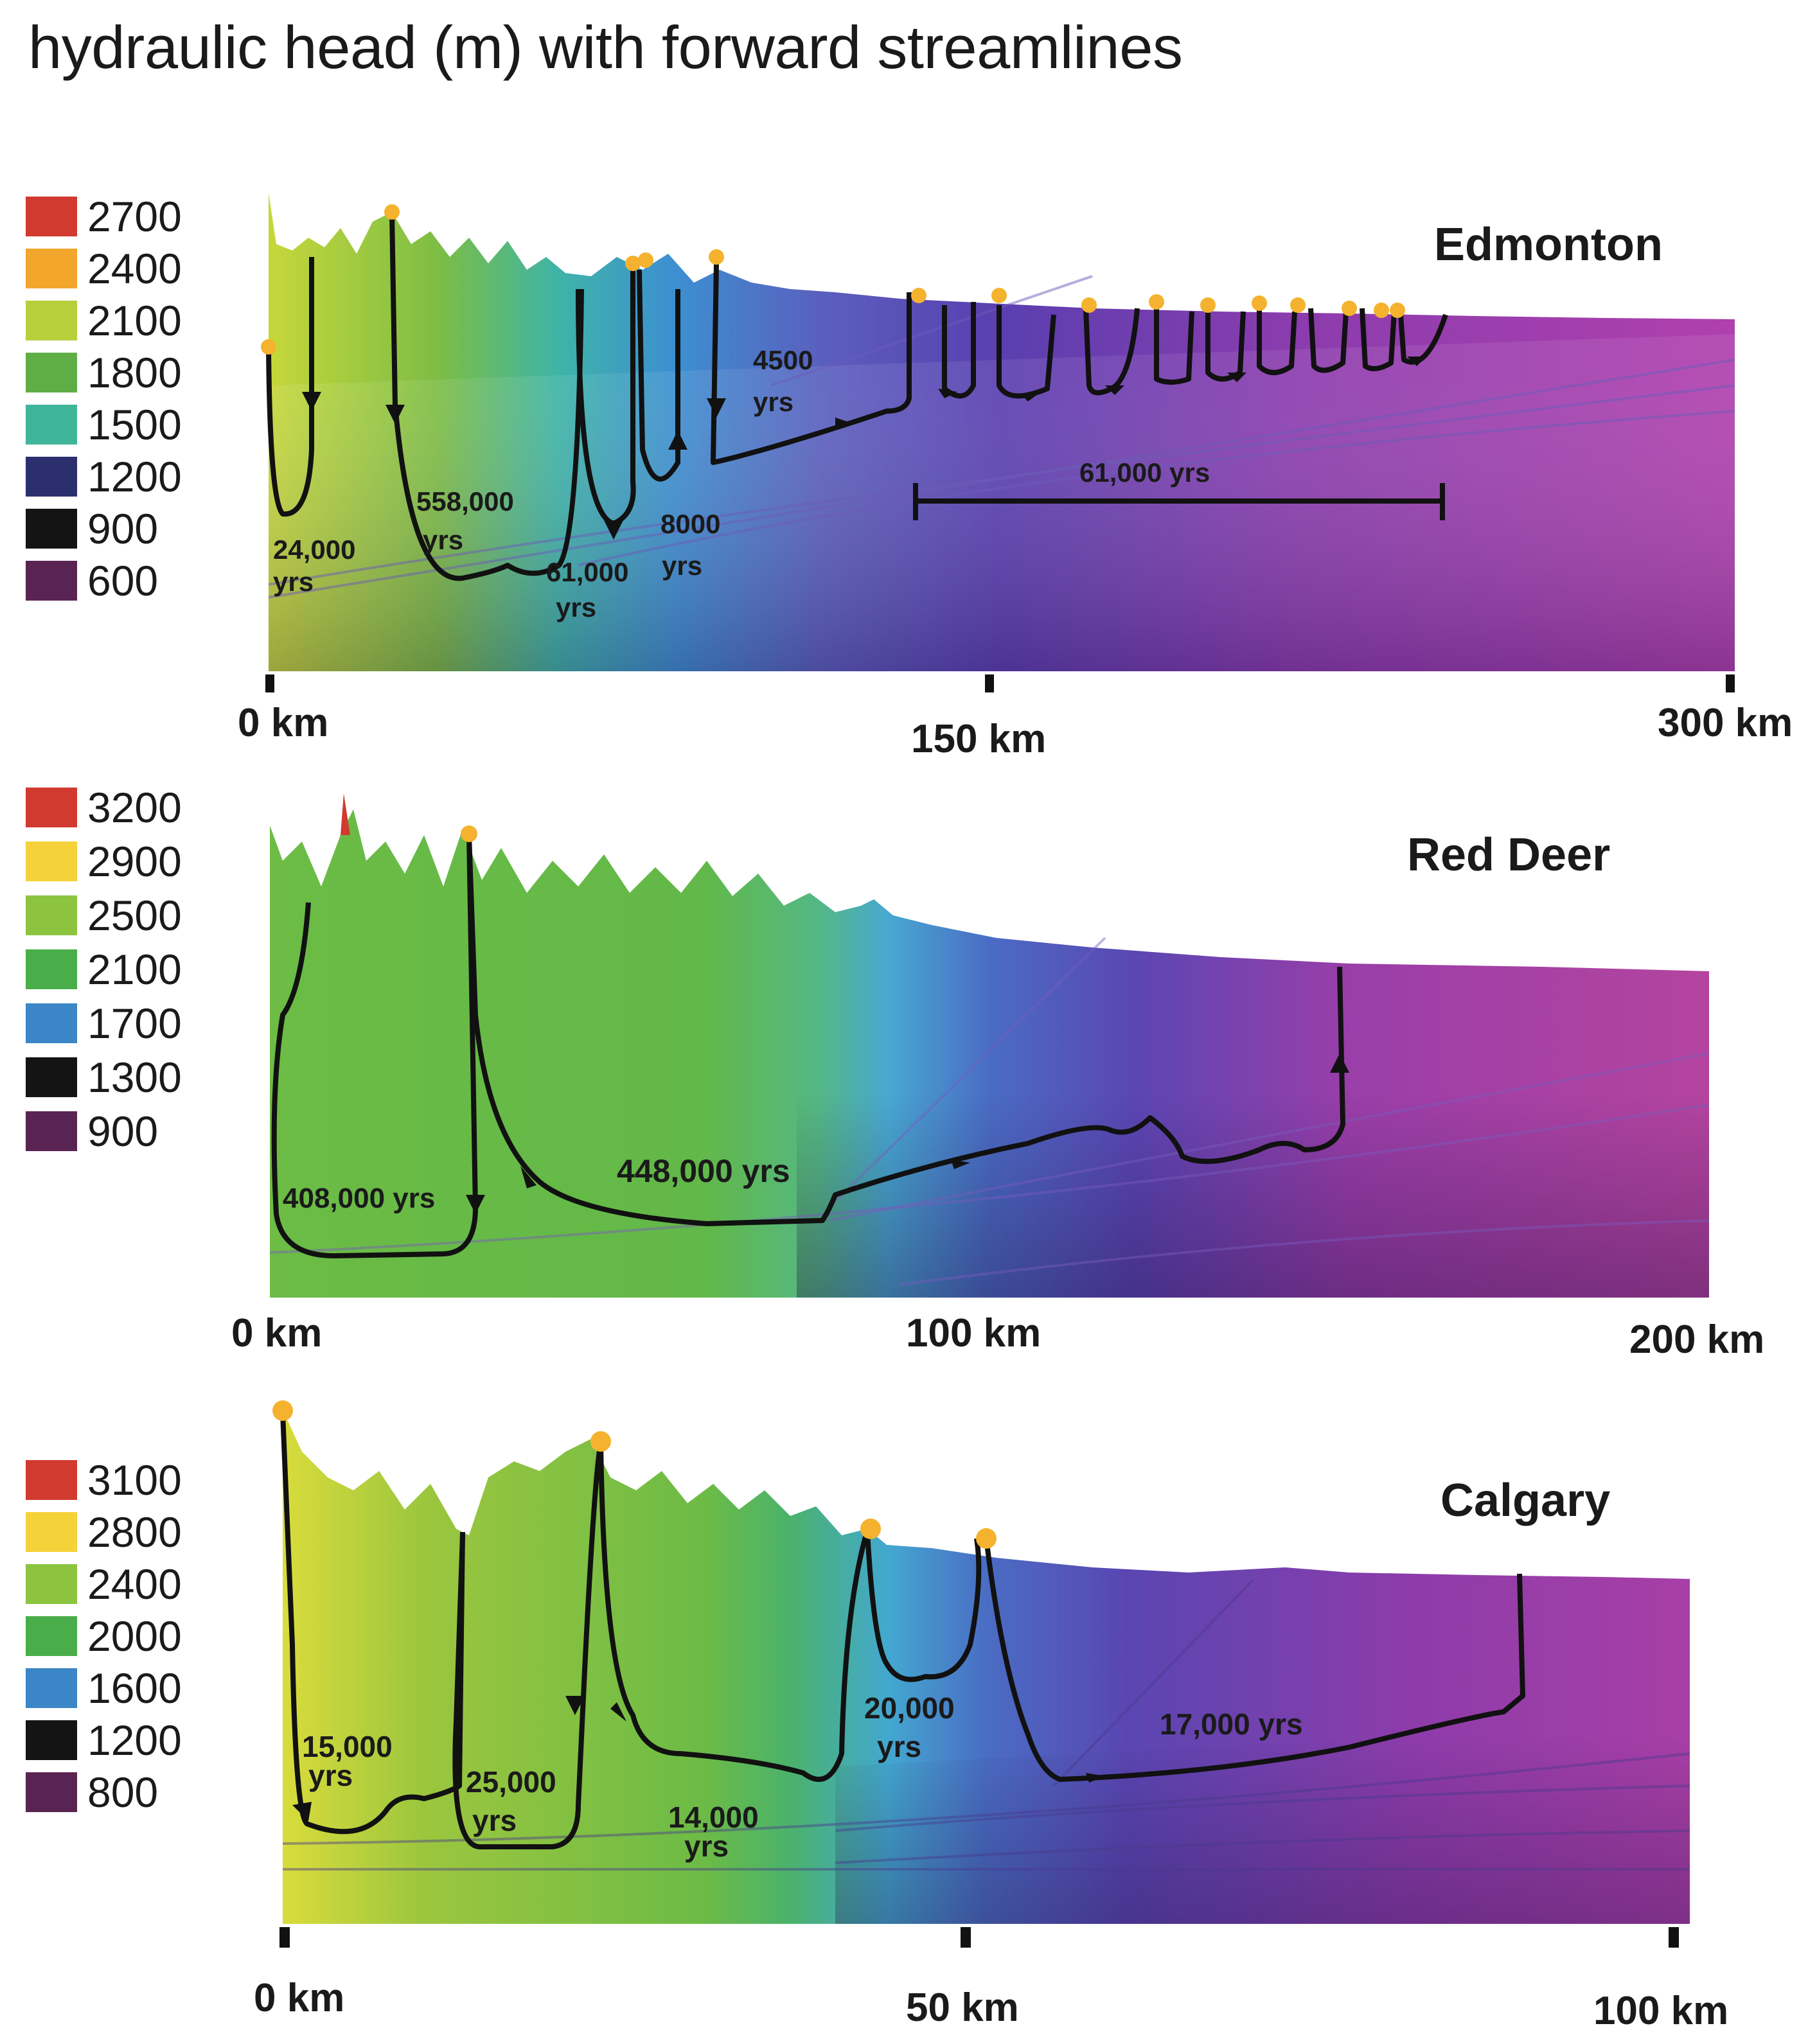 This screenshot has height=2044, width=1817. Describe the element at coordinates (1548, 244) in the screenshot. I see `city-label-edmonton: Edmonton` at that location.